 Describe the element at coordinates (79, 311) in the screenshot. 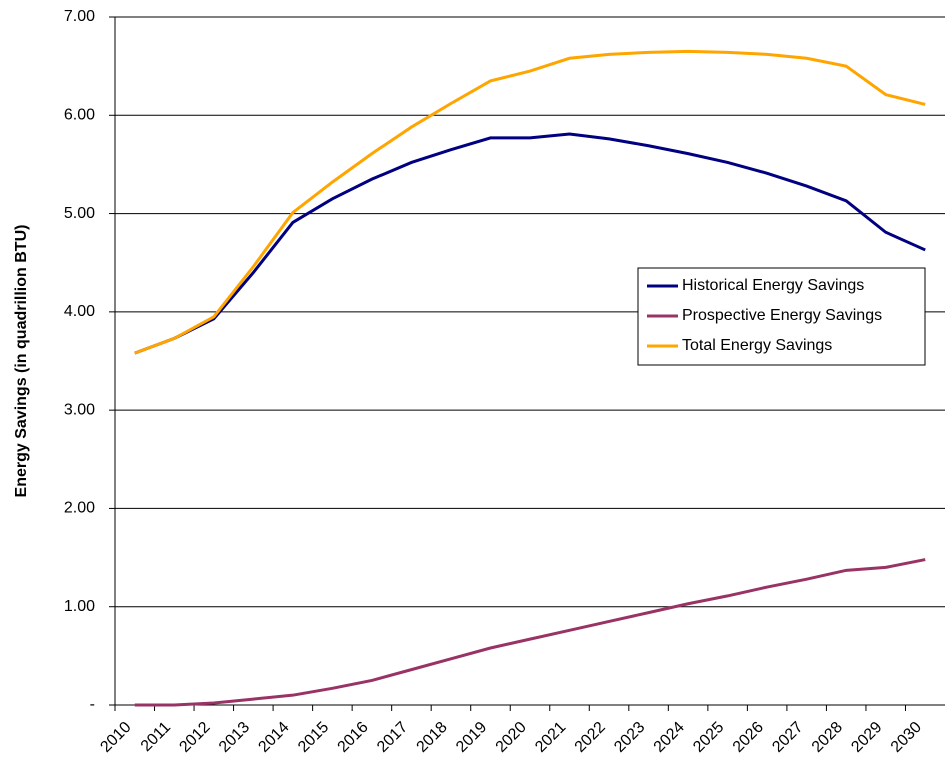

I see `y-tick-label: 4.00` at that location.